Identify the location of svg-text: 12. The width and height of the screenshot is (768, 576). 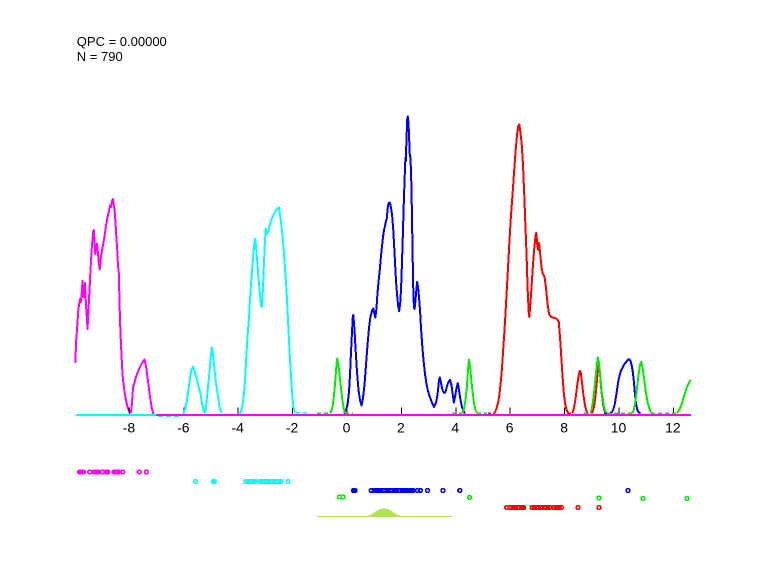
(673, 428).